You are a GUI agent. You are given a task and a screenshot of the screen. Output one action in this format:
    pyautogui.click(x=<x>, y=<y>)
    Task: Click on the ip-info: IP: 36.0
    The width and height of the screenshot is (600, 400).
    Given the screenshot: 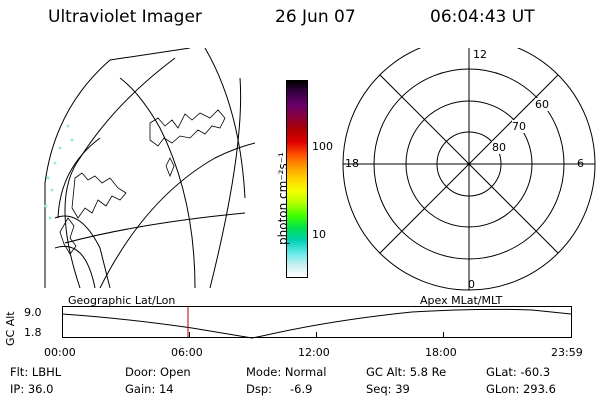 What is the action you would take?
    pyautogui.click(x=32, y=389)
    